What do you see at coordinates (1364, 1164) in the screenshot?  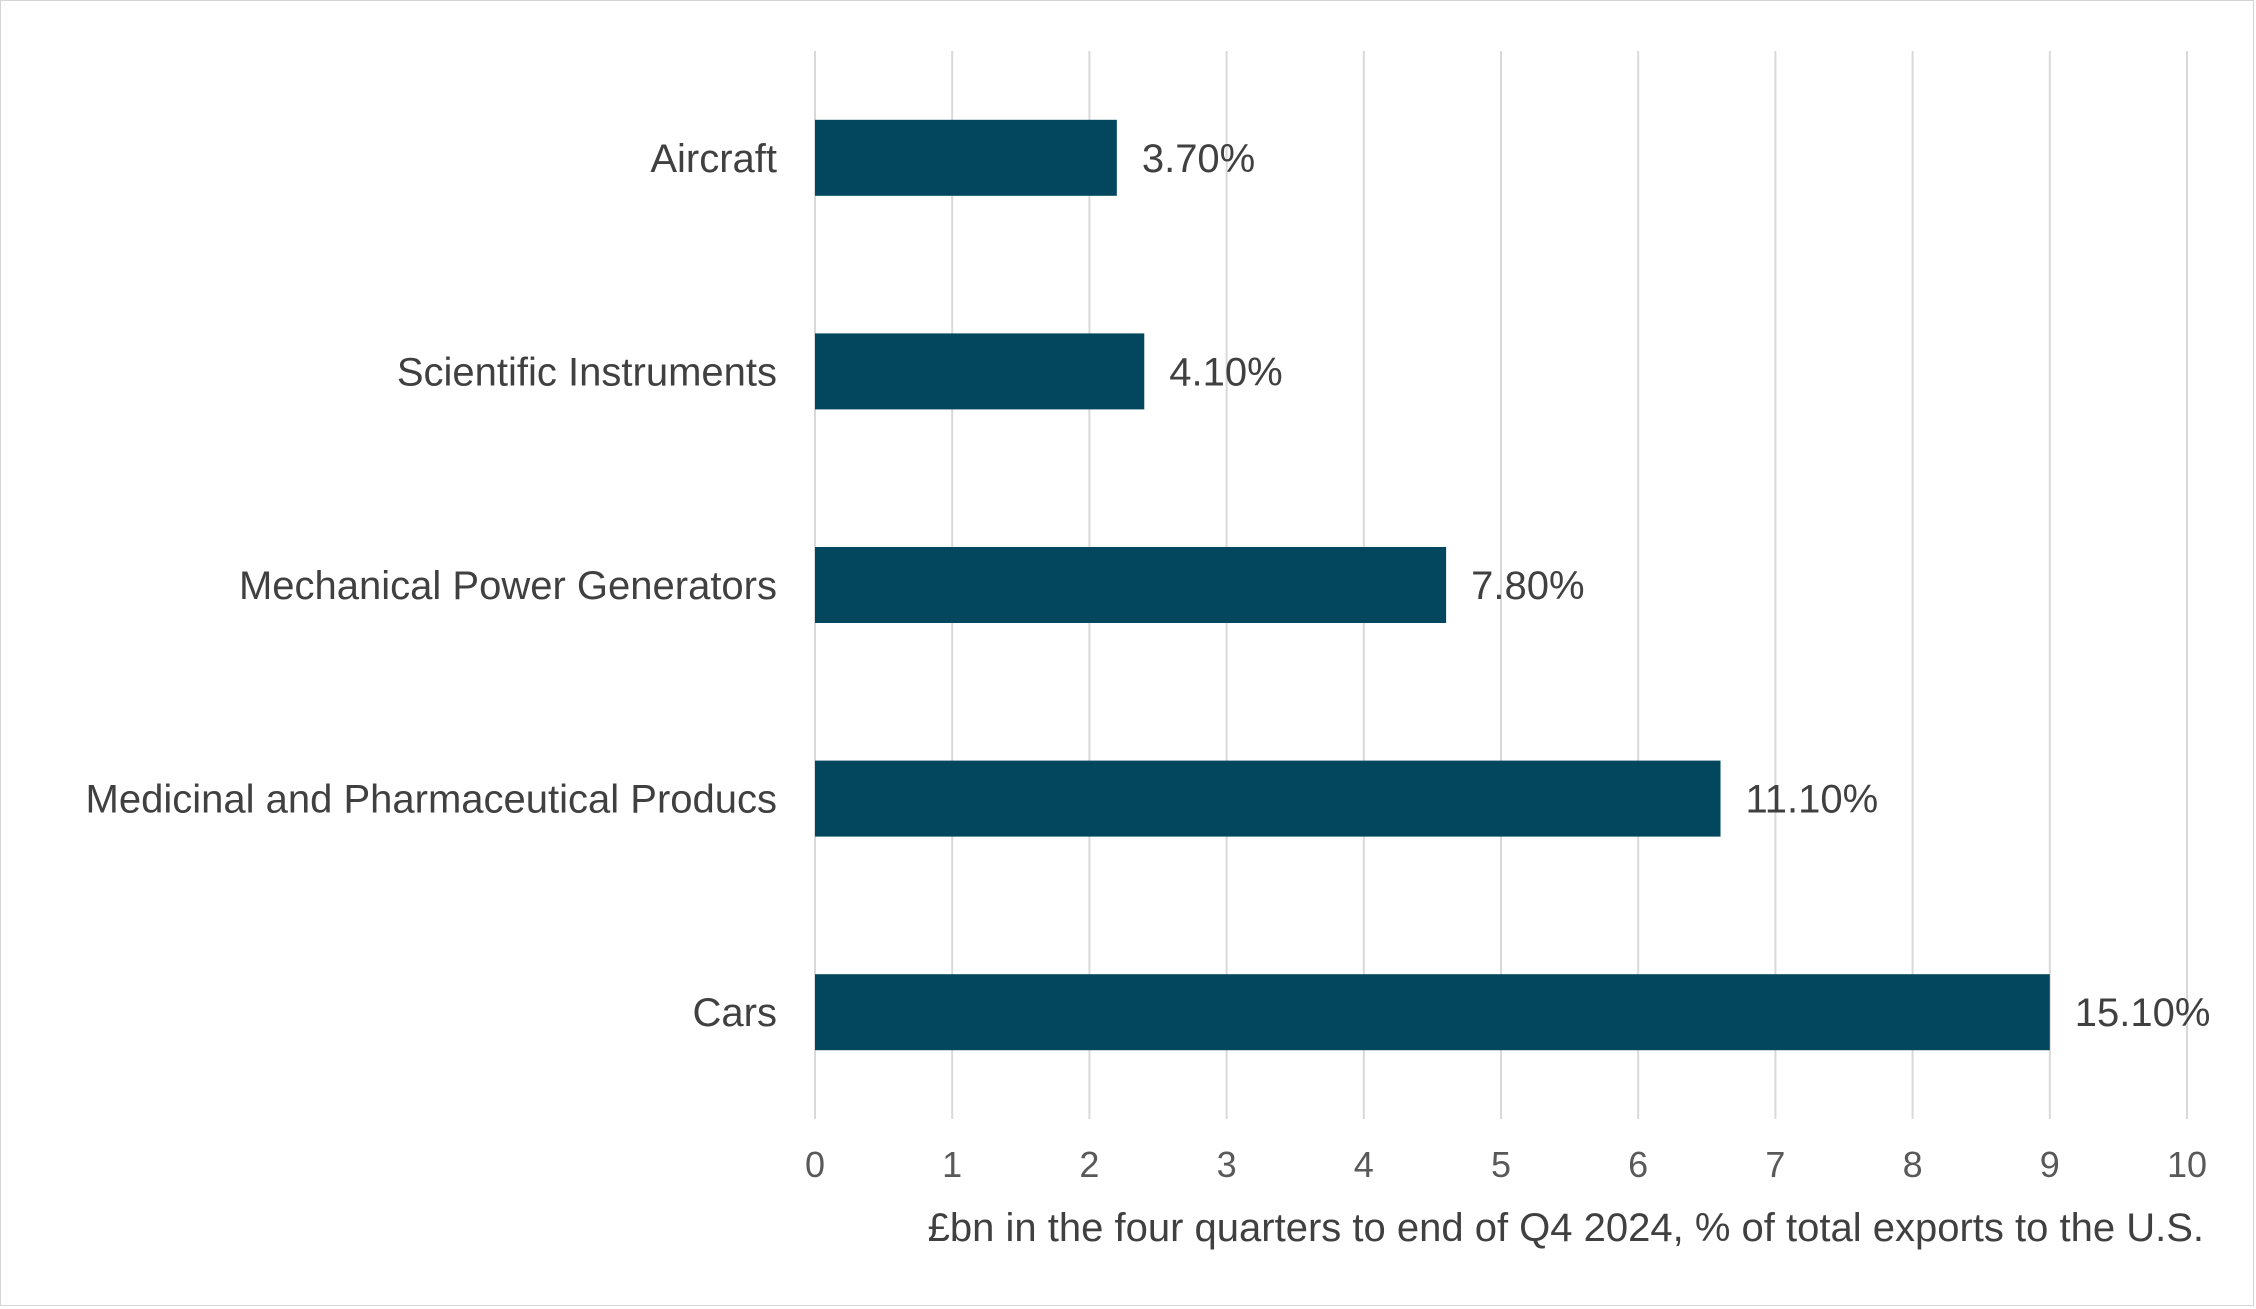 I see `x-tick-label: 4` at bounding box center [1364, 1164].